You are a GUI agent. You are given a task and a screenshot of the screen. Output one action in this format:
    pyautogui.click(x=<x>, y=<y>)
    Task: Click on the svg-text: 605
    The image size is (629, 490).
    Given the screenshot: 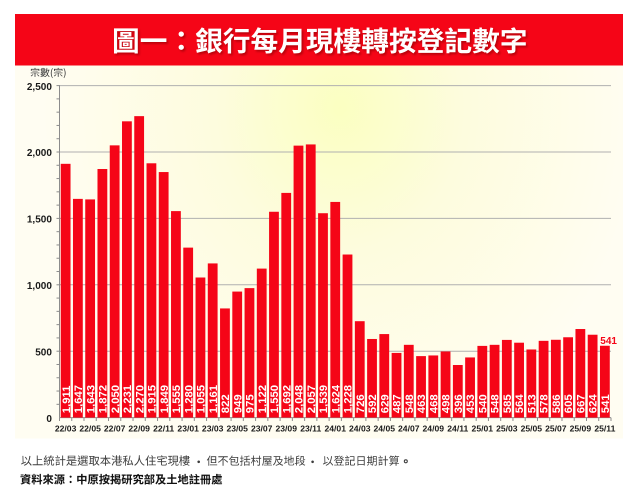 What is the action you would take?
    pyautogui.click(x=569, y=403)
    